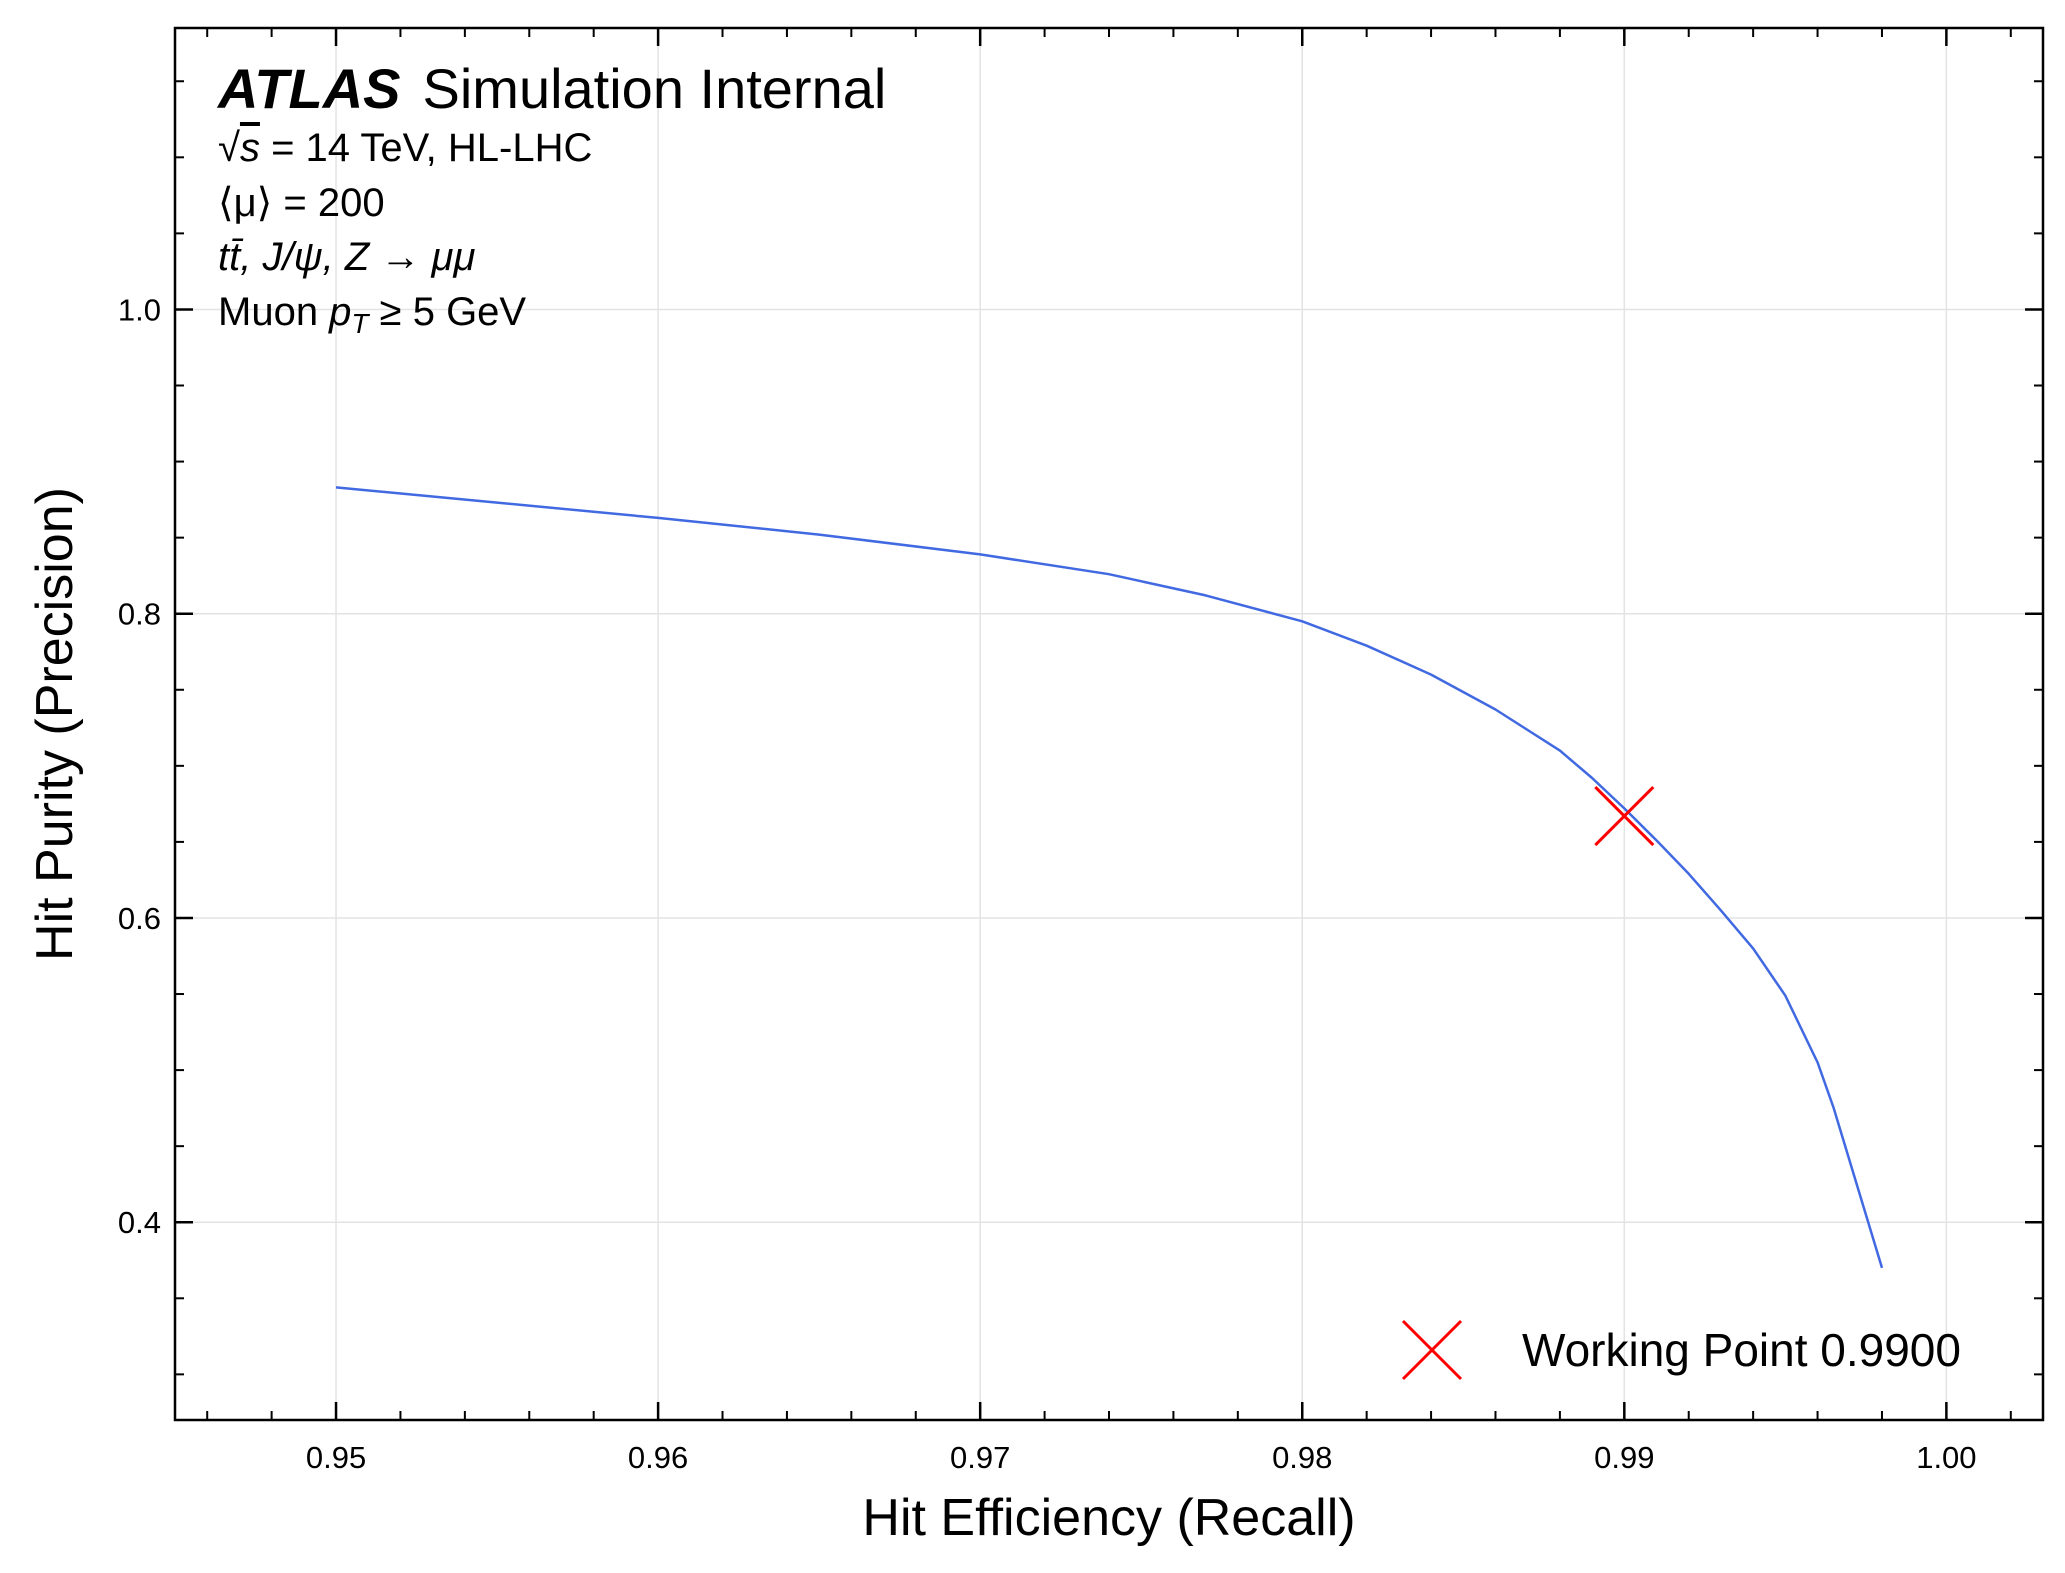 This screenshot has height=1573, width=2065. I want to click on svg-text:ATLAS Simulation Interna: ATLAS Simulation Internal, so click(551, 88).